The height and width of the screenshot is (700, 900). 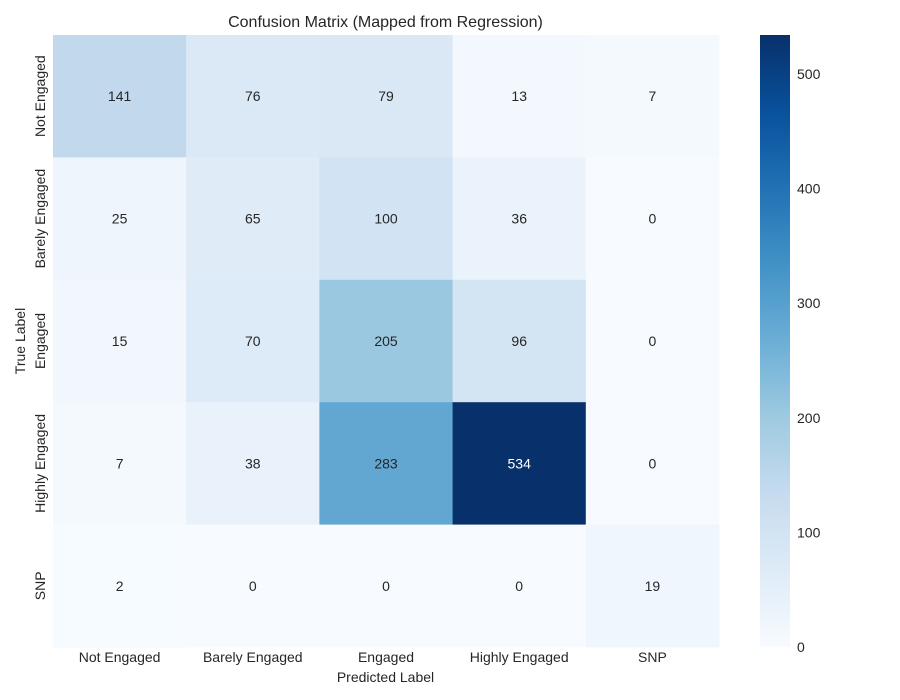 What do you see at coordinates (40, 96) in the screenshot?
I see `y-tick-label: Not Engaged` at bounding box center [40, 96].